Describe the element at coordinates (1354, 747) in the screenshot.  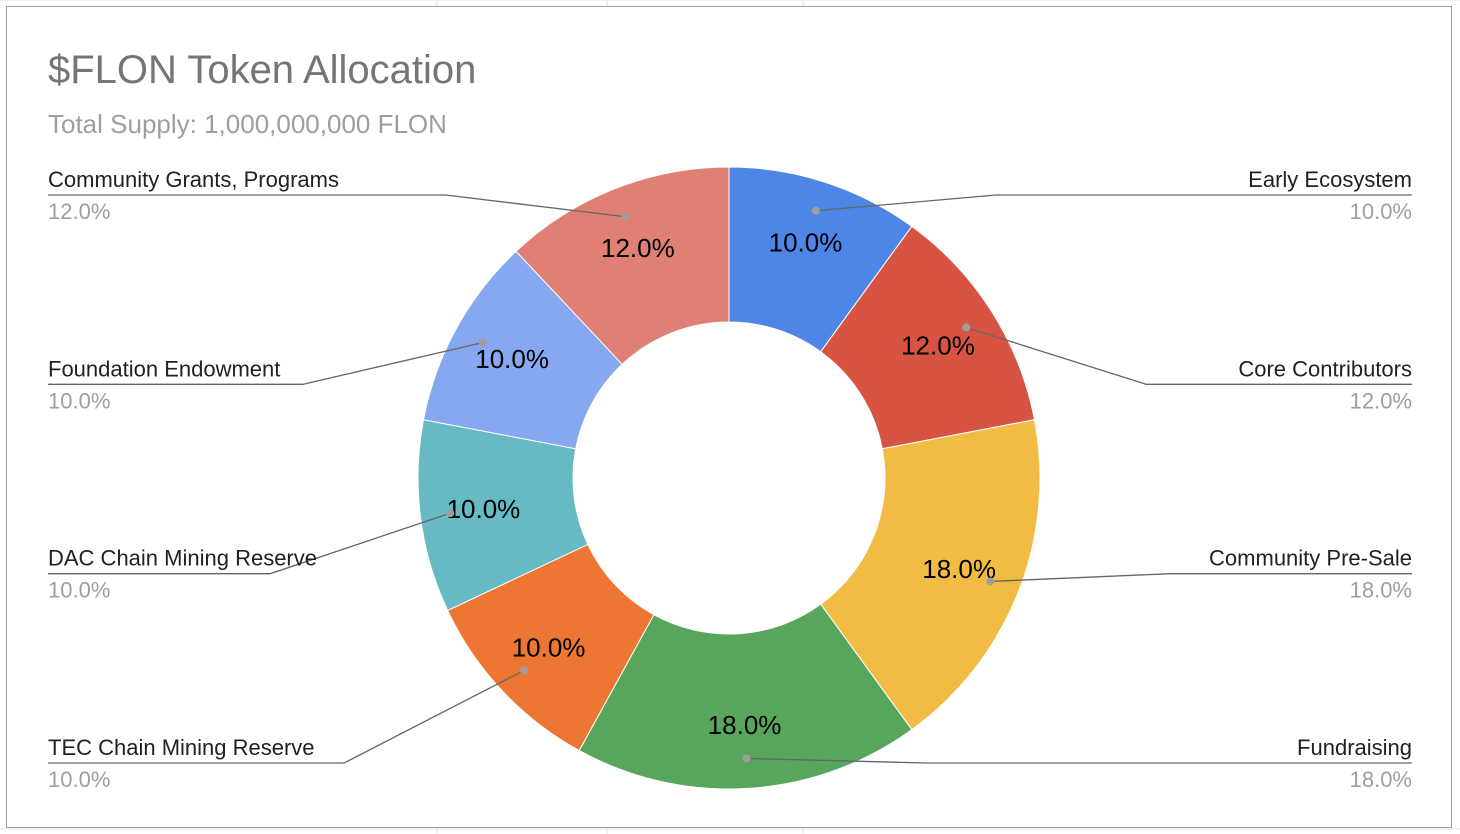
I see `callout-label-fundraising: Fundraising` at that location.